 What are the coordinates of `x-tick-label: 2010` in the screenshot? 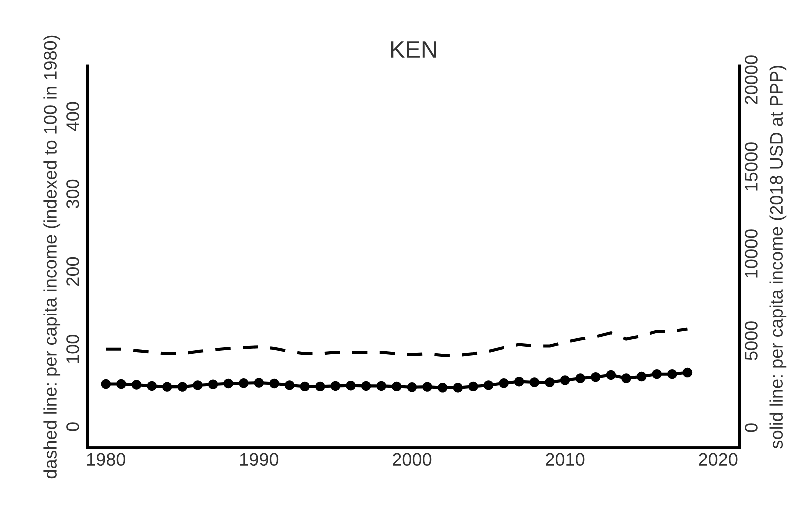 It's located at (565, 459).